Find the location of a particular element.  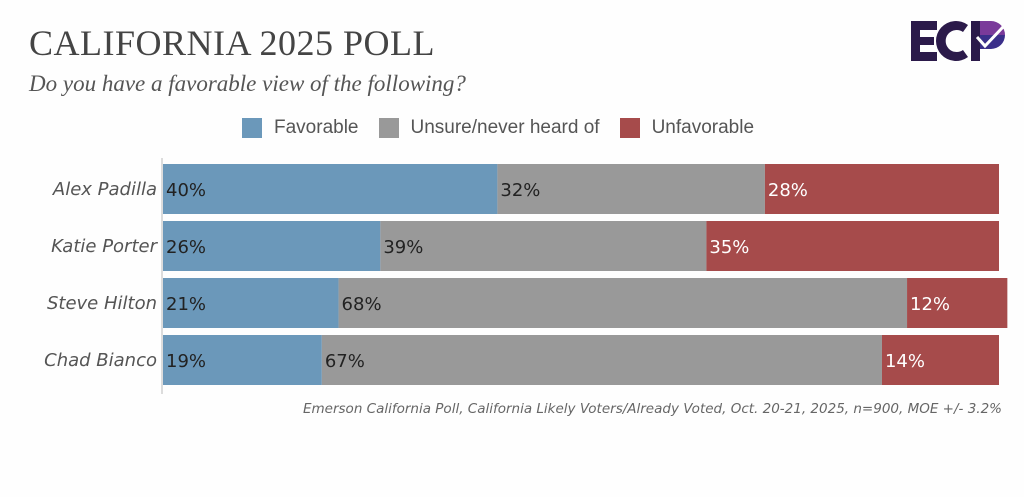

data-label: 21% is located at coordinates (186, 304).